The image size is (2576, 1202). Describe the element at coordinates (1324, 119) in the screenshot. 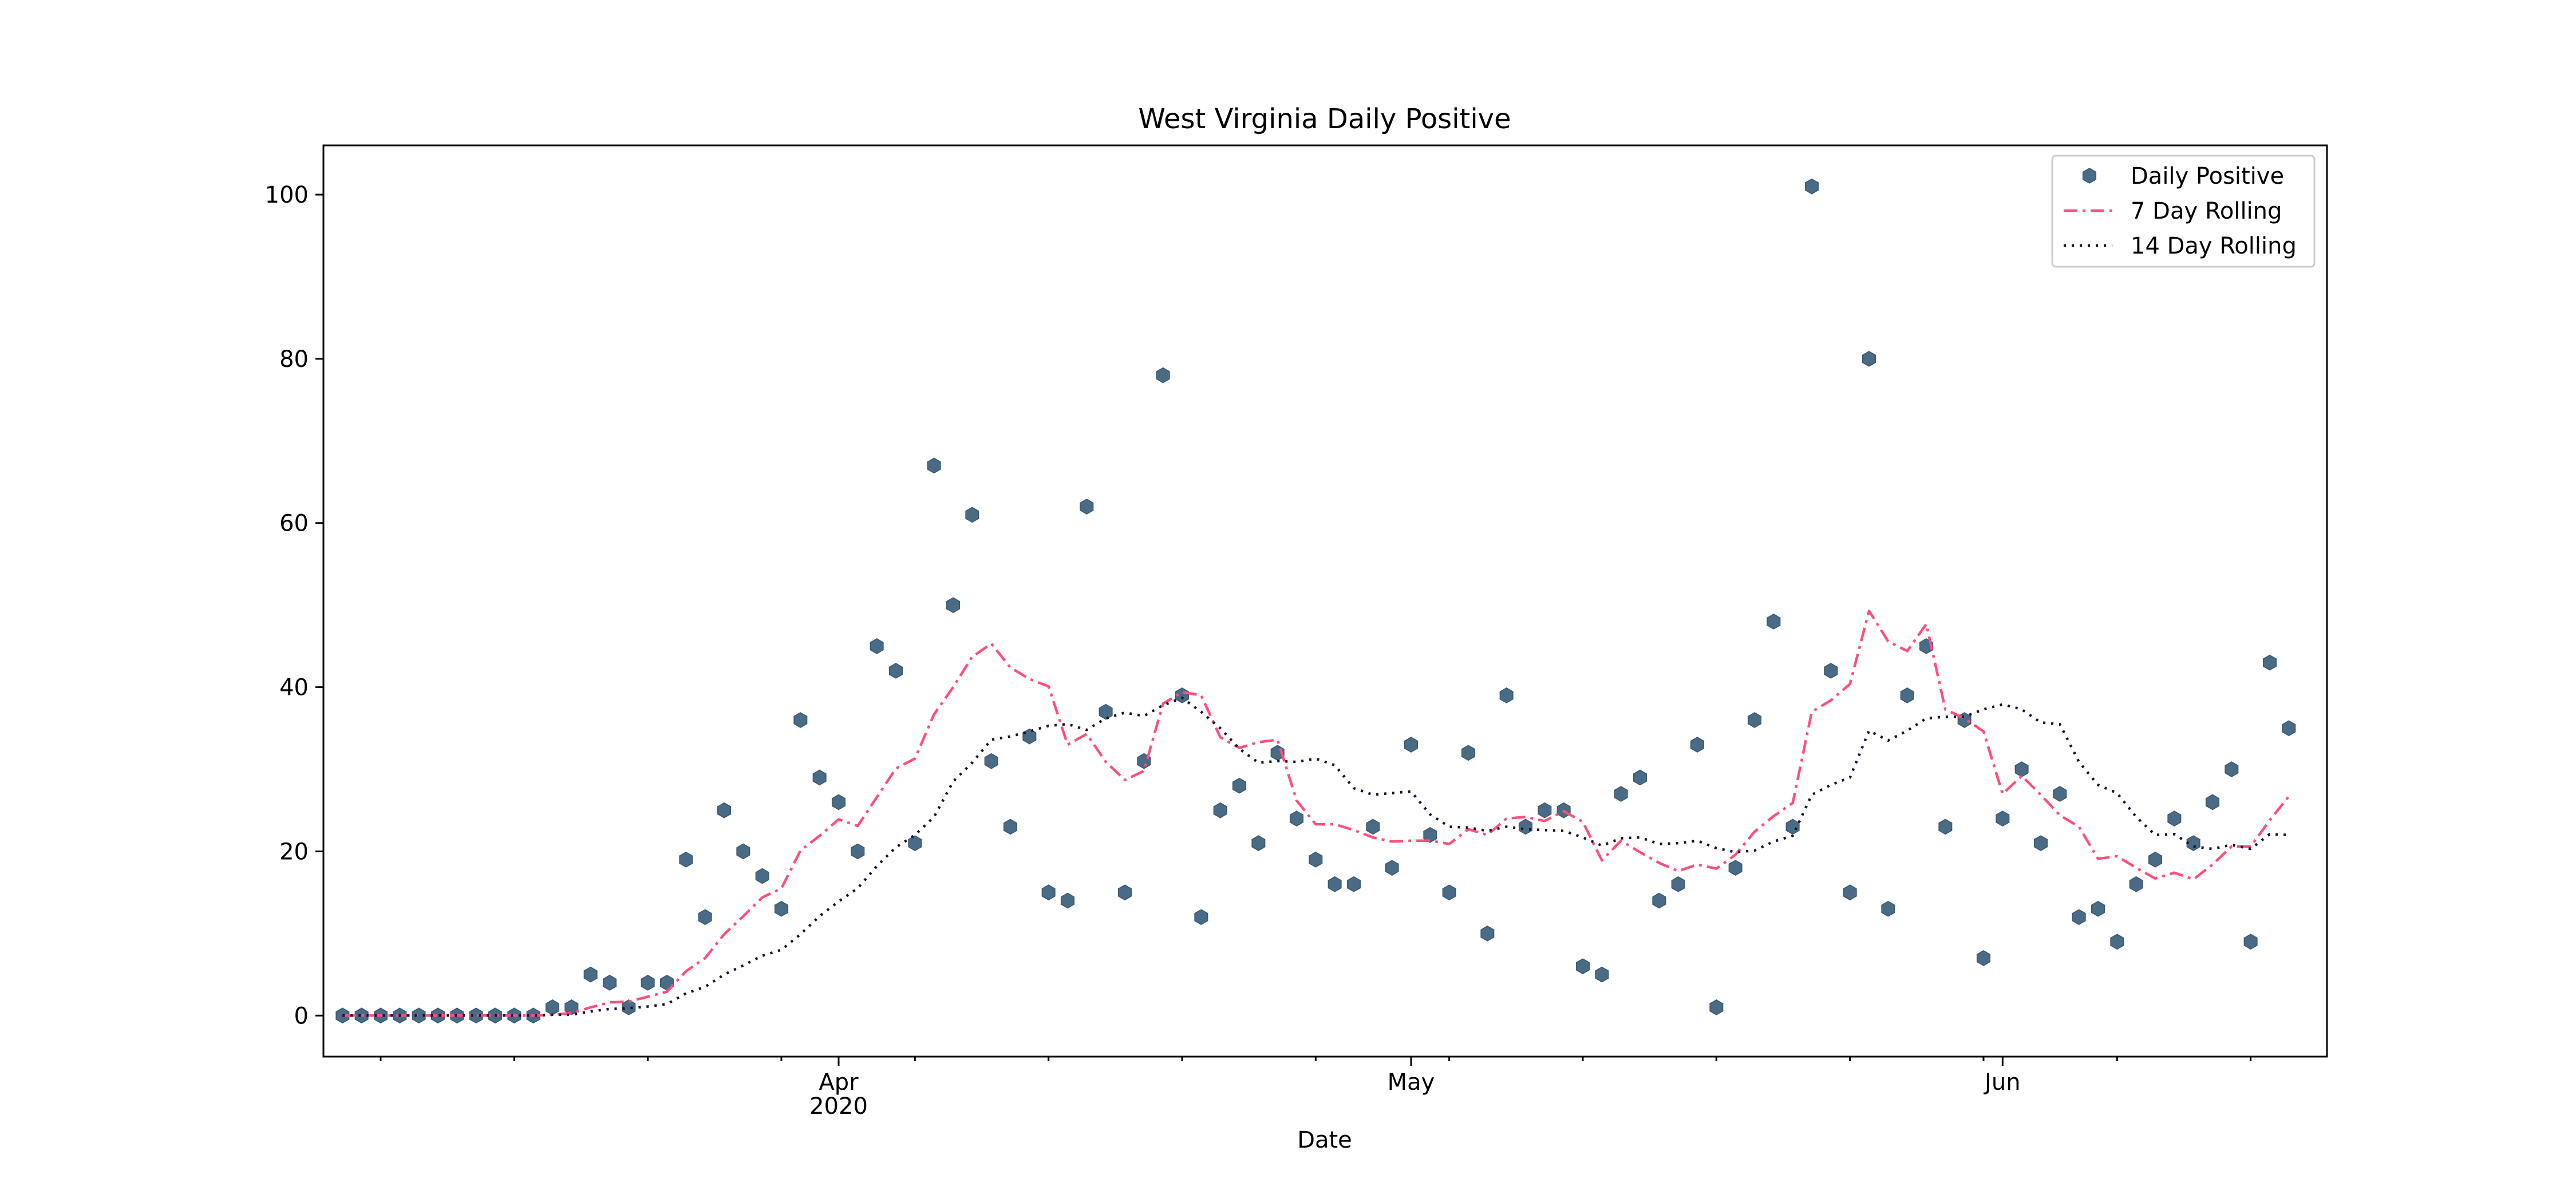

I see `chart-title: West Virginia Daily Positive` at that location.